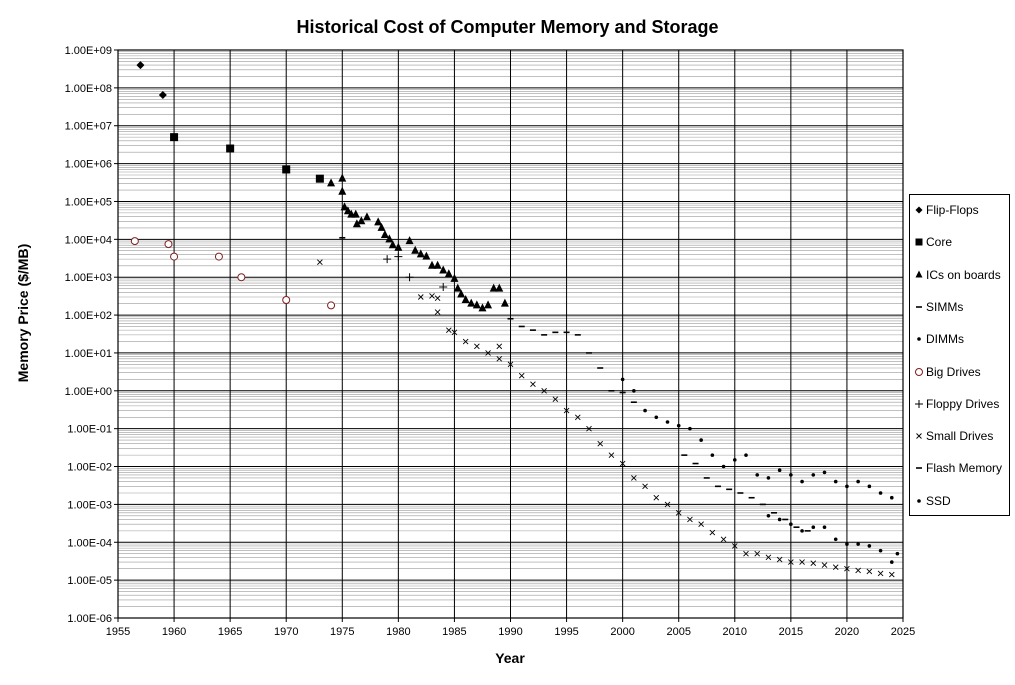 Image resolution: width=1015 pixels, height=685 pixels. I want to click on y-tick-label: 1.00E+03, so click(88, 278).